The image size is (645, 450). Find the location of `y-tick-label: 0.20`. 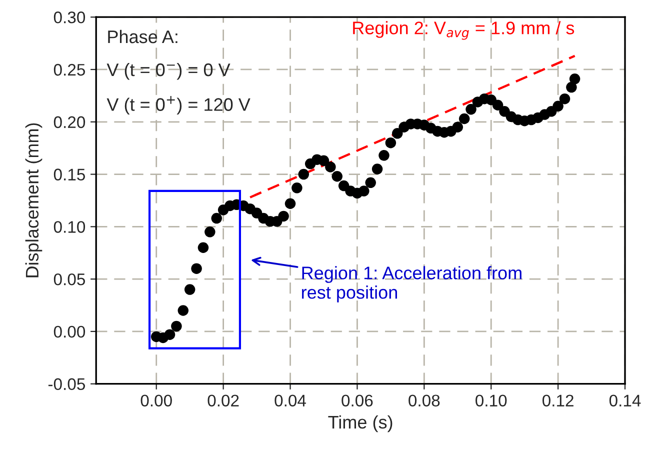

y-tick-label: 0.20 is located at coordinates (70, 122).